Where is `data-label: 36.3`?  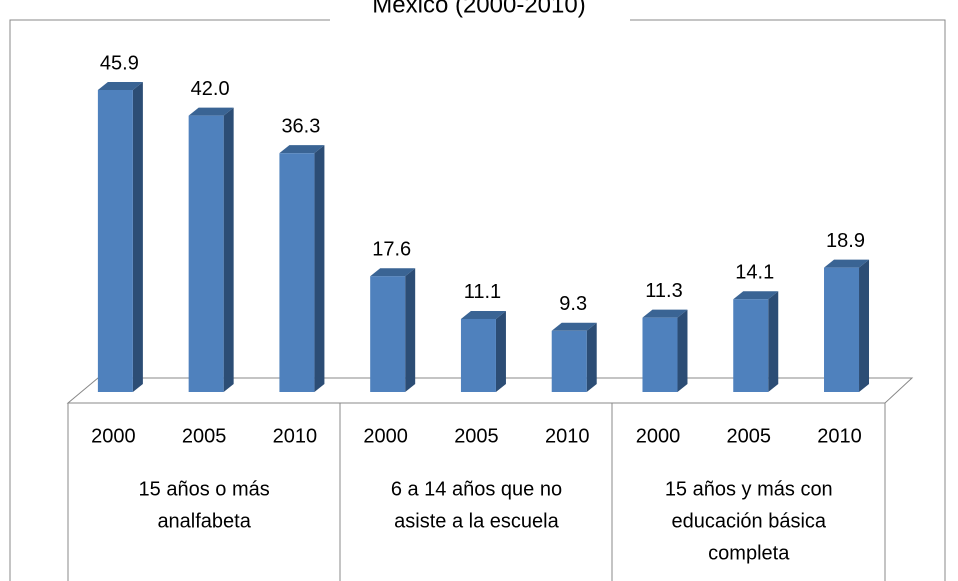
data-label: 36.3 is located at coordinates (300, 126).